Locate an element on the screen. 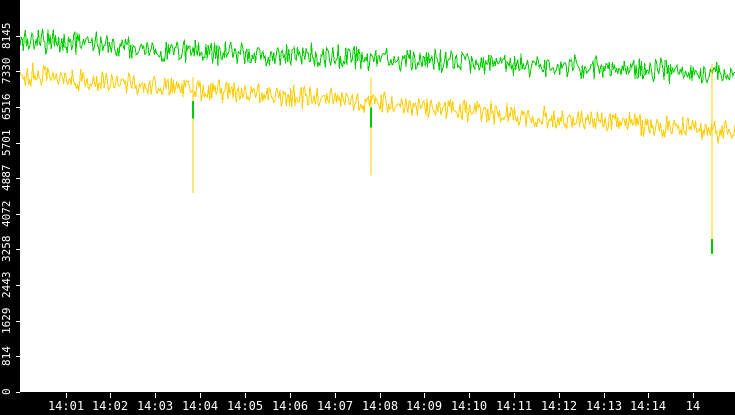 This screenshot has width=735, height=415. x-axis-tick-label: 14:08 is located at coordinates (380, 406).